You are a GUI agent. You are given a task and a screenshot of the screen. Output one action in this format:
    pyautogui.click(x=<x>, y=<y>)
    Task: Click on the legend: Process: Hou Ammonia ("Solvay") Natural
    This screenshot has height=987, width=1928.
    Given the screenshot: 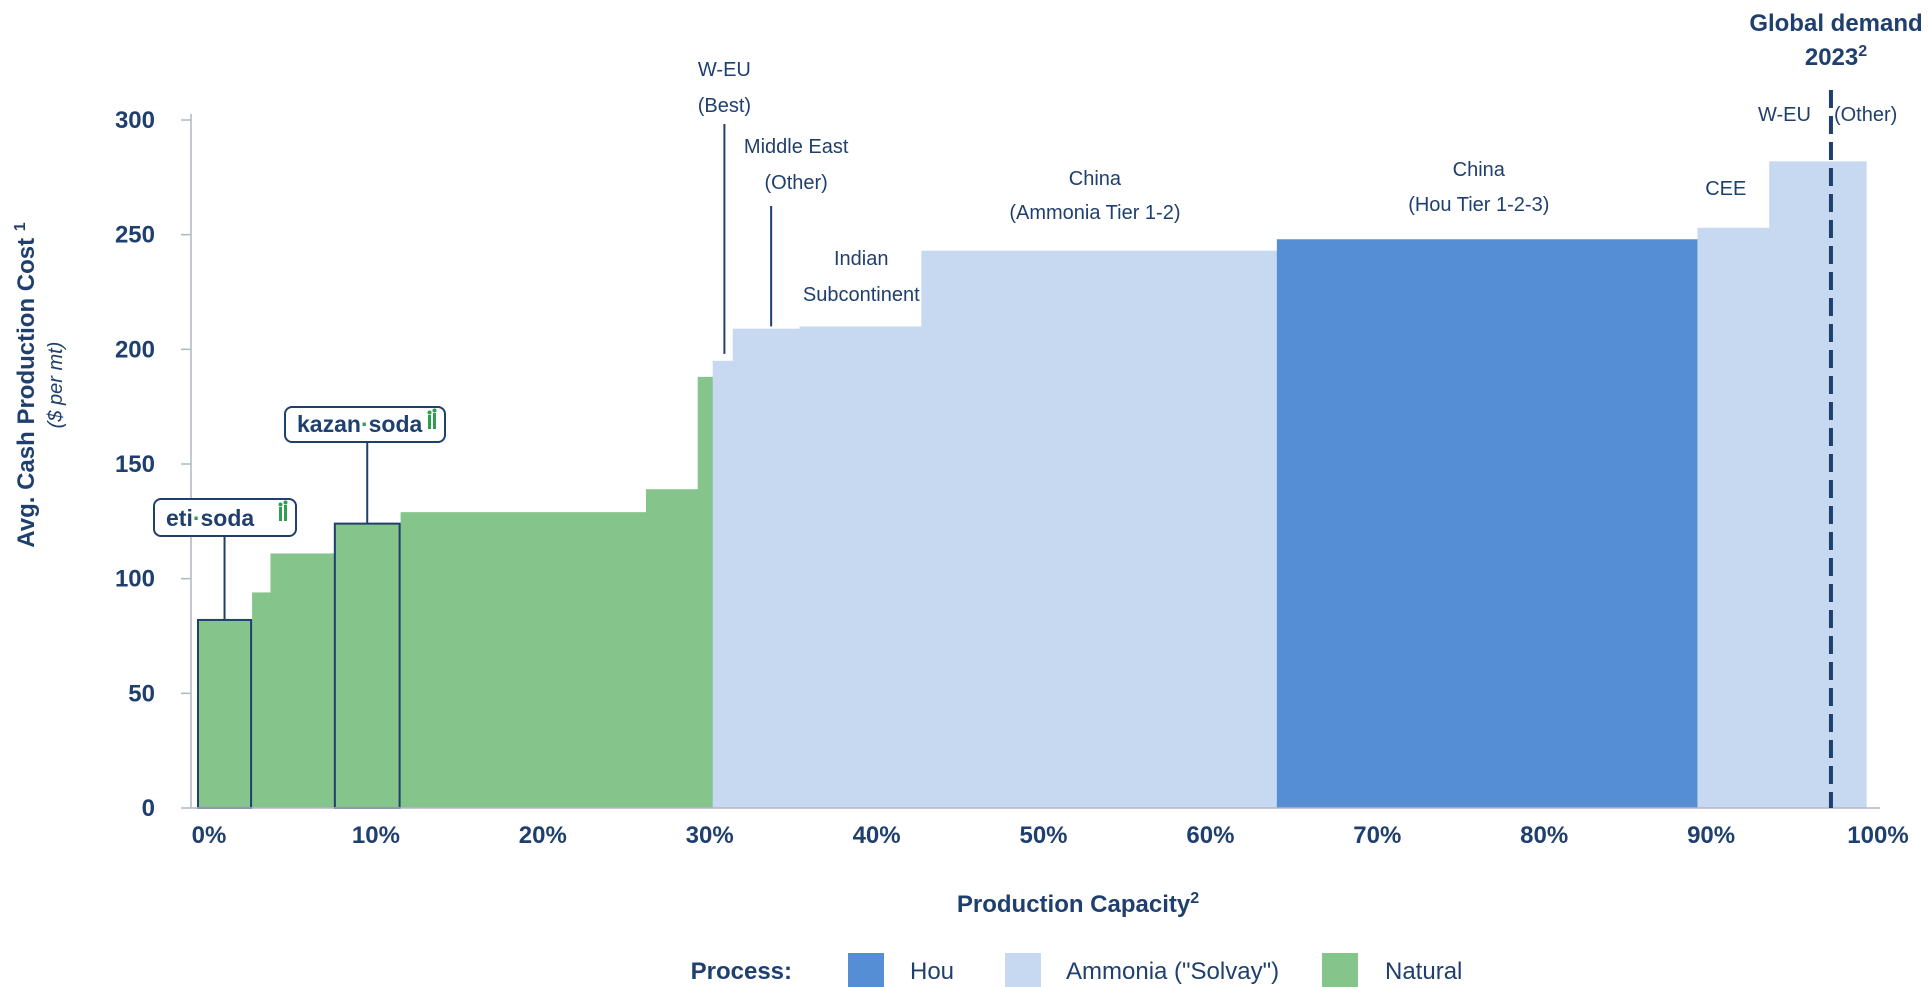 What is the action you would take?
    pyautogui.click(x=1076, y=970)
    